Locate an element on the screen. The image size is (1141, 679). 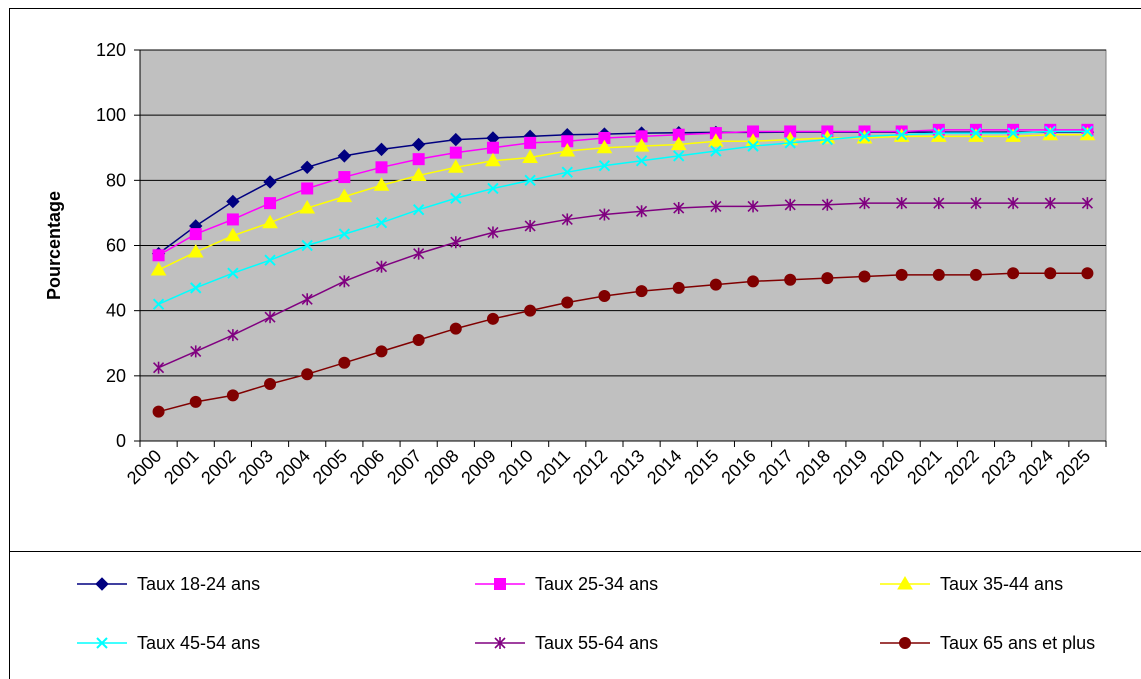
legend-item: Taux 35-44 ans is located at coordinates (971, 584).